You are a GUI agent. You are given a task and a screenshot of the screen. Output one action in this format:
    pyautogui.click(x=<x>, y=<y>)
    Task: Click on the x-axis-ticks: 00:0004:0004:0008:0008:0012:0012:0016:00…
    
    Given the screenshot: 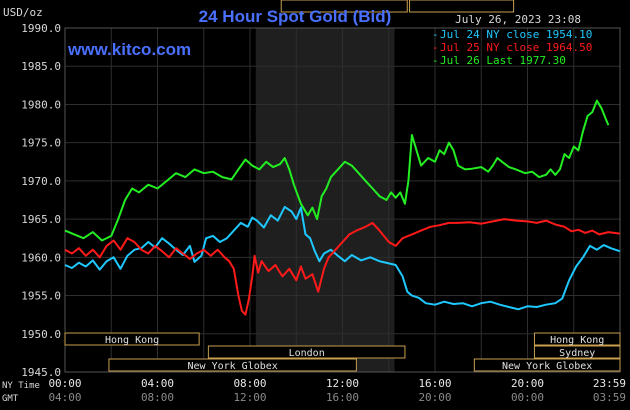 What is the action you would take?
    pyautogui.click(x=337, y=390)
    